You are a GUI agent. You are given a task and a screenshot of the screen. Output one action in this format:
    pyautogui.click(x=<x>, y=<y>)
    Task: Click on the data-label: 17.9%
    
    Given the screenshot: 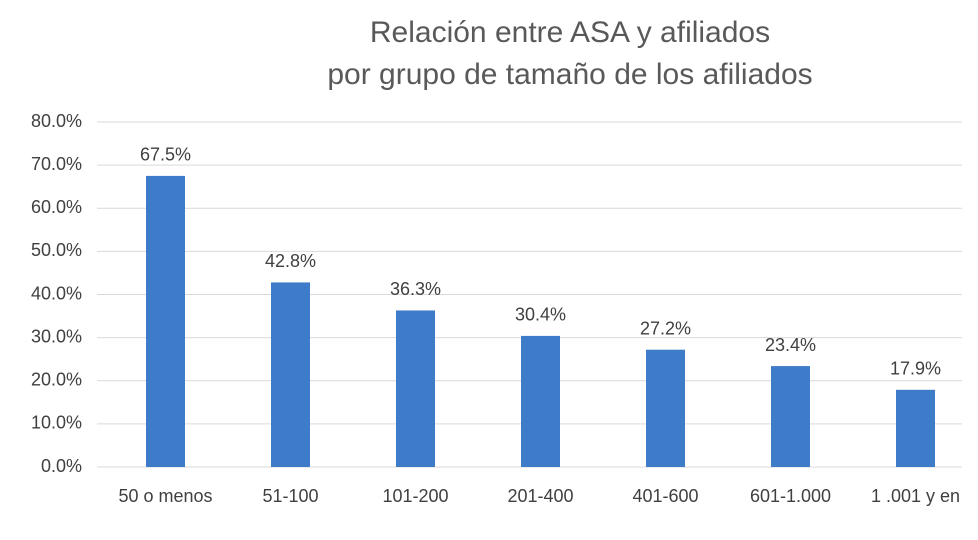 What is the action you would take?
    pyautogui.click(x=915, y=369)
    